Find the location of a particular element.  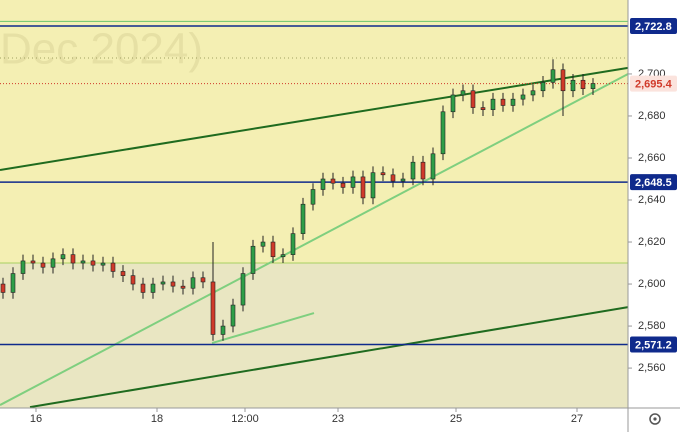

y-tick-label: 2,580 is located at coordinates (652, 326).